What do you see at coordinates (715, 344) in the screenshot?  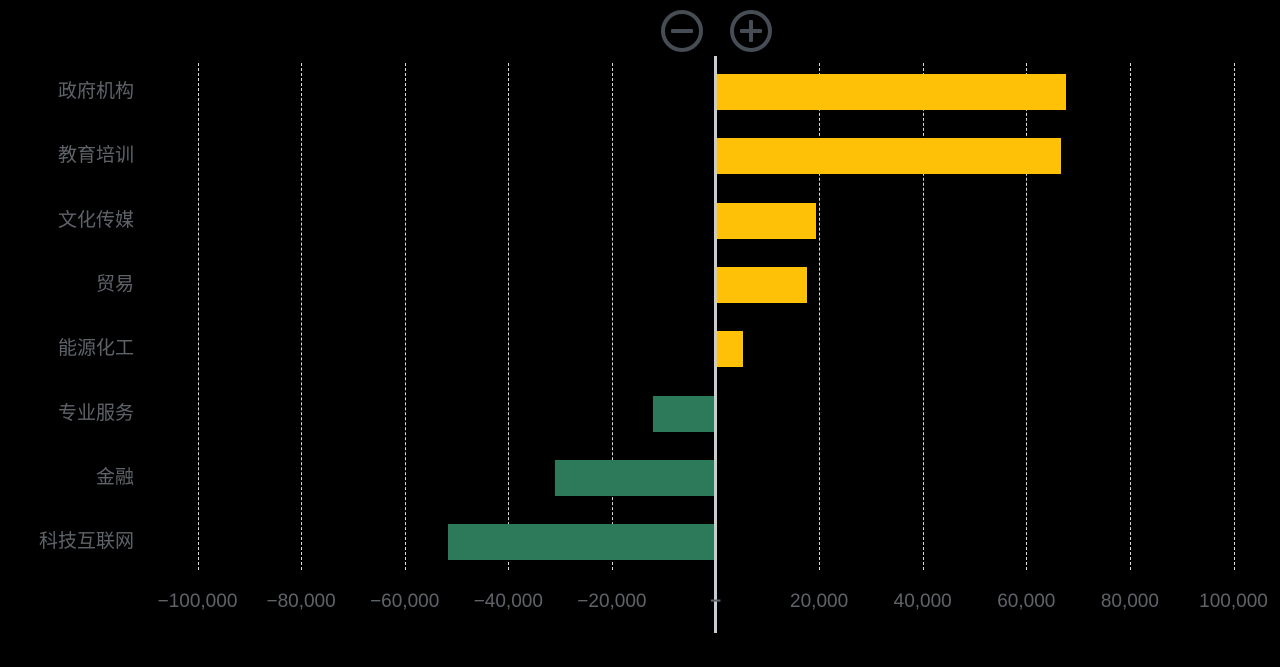 I see `zero-axis-line` at bounding box center [715, 344].